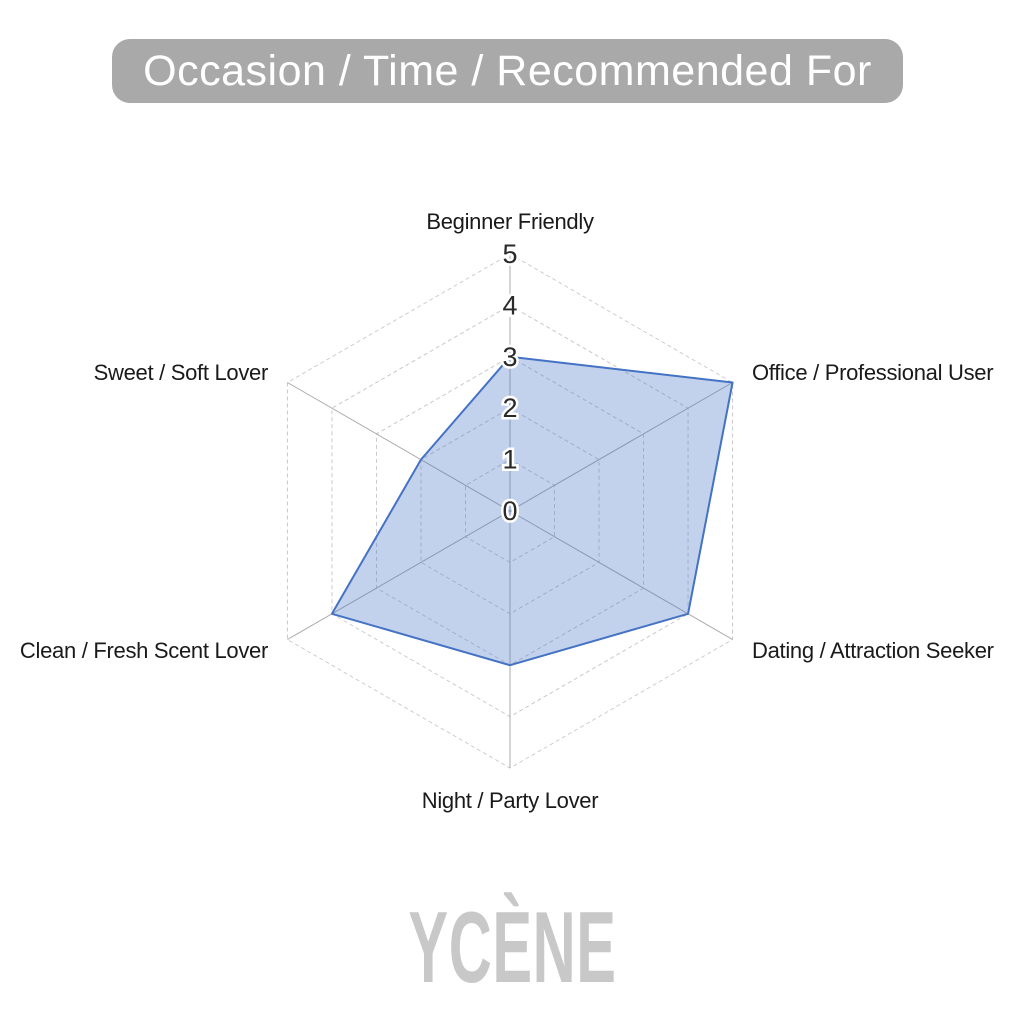 The height and width of the screenshot is (1024, 1024). What do you see at coordinates (509, 511) in the screenshot?
I see `tick-label: 0` at bounding box center [509, 511].